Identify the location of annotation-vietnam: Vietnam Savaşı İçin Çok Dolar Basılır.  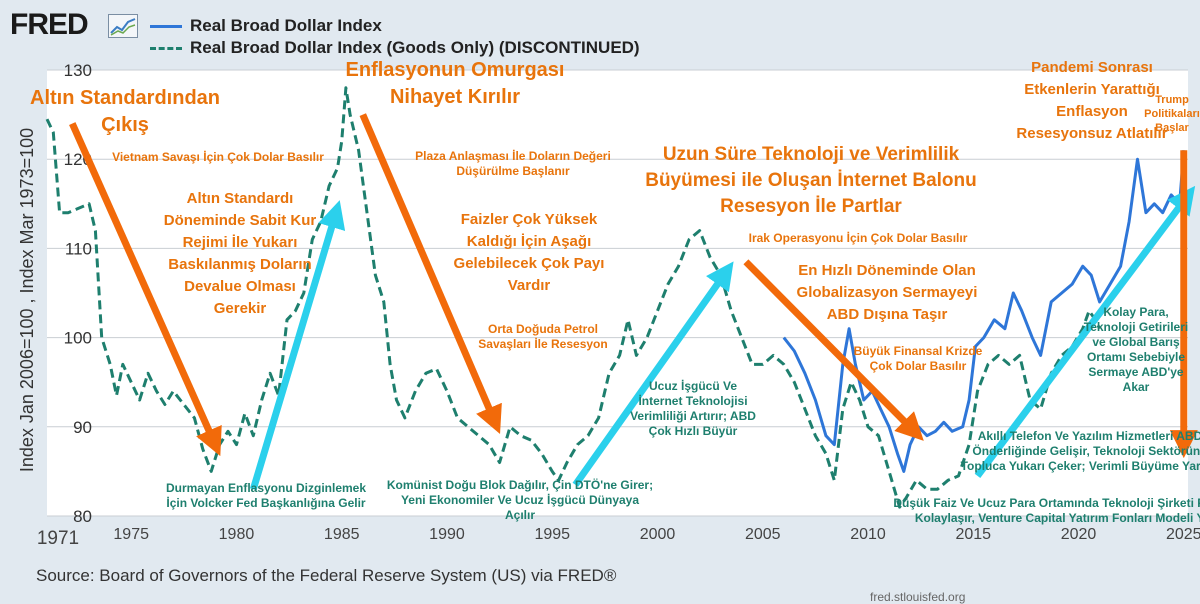
(218, 156).